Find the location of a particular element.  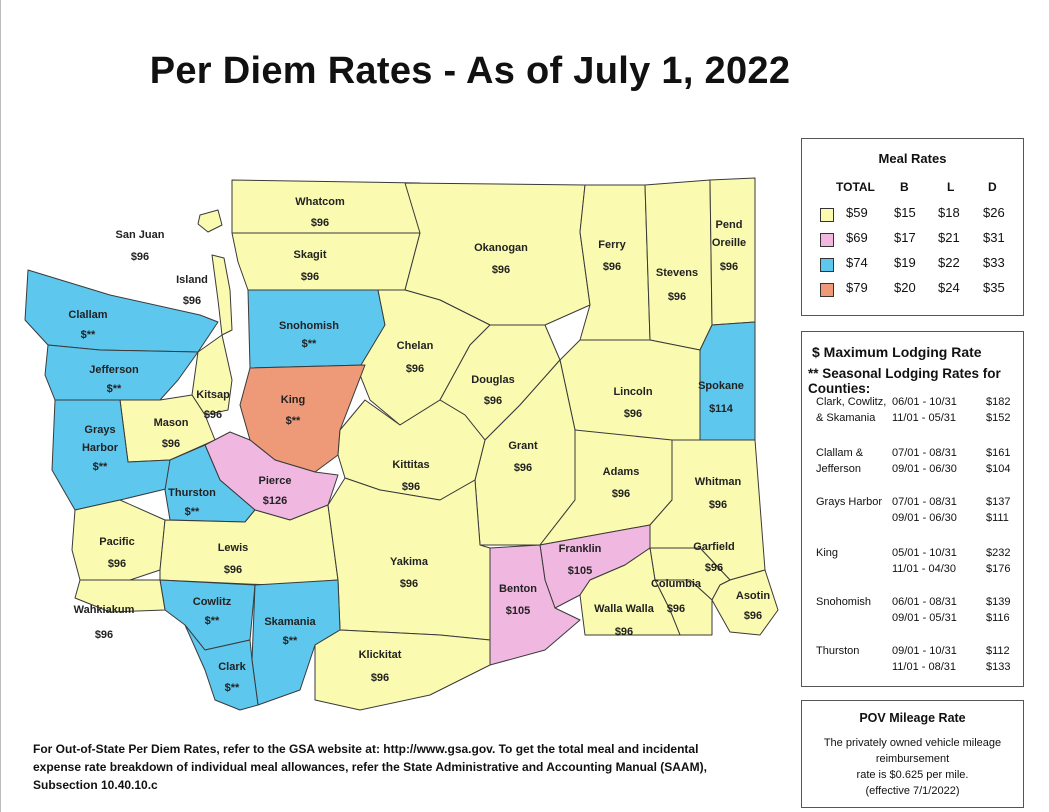

county-benton is located at coordinates (535, 605).